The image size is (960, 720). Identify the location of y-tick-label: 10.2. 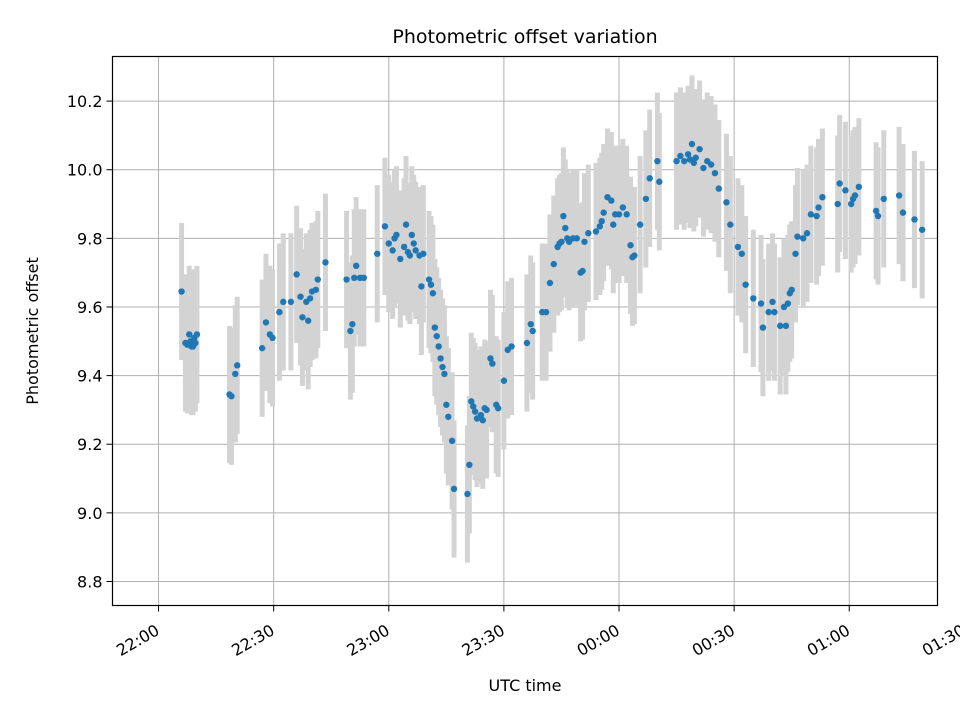
(85, 101).